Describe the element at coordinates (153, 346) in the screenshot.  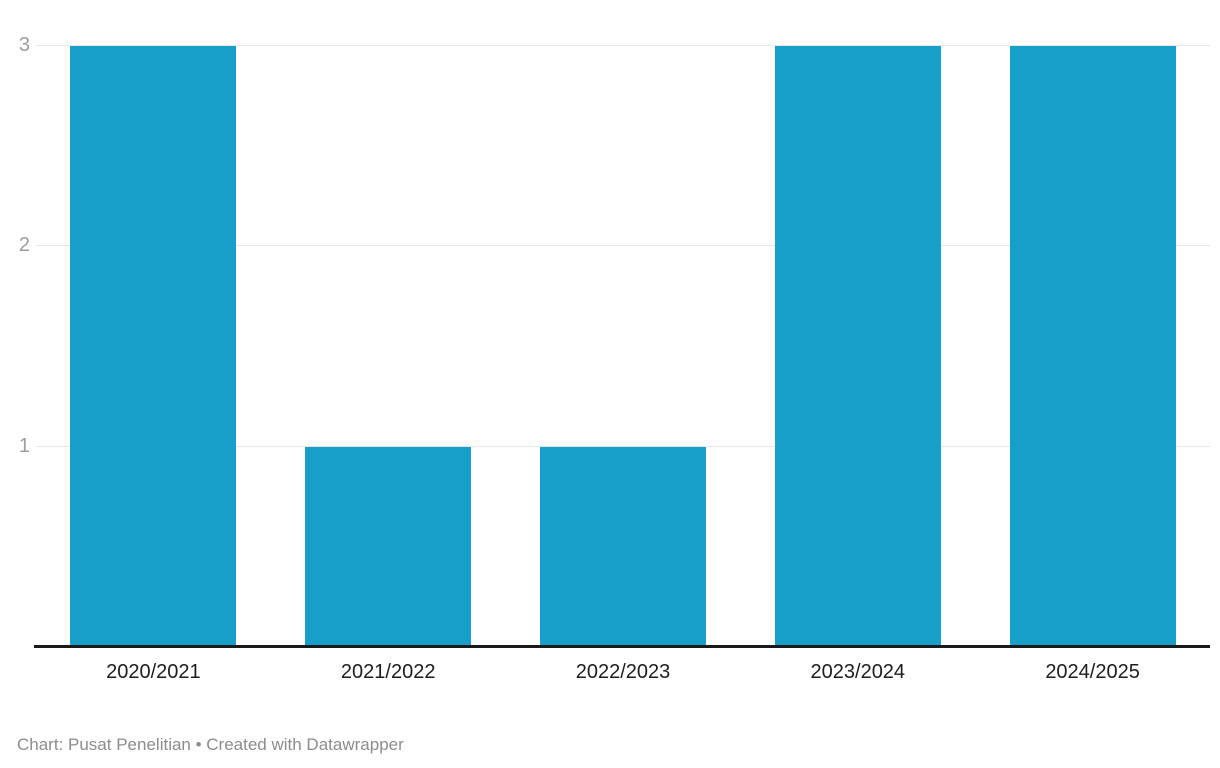
I see `bar-2020-2021` at that location.